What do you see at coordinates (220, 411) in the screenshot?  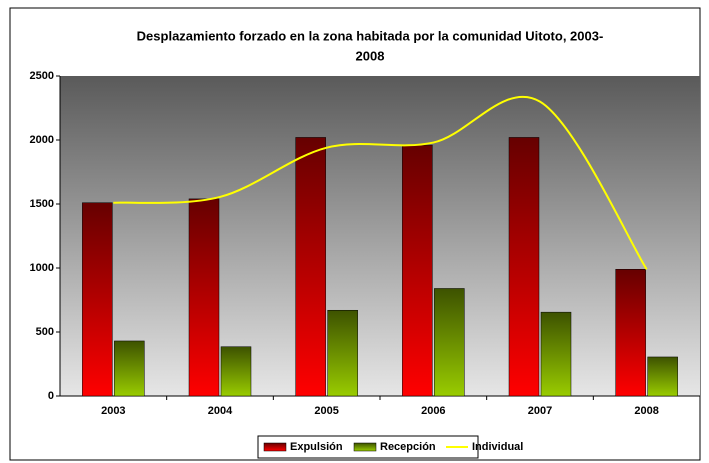 I see `x-tick-label: 2004` at bounding box center [220, 411].